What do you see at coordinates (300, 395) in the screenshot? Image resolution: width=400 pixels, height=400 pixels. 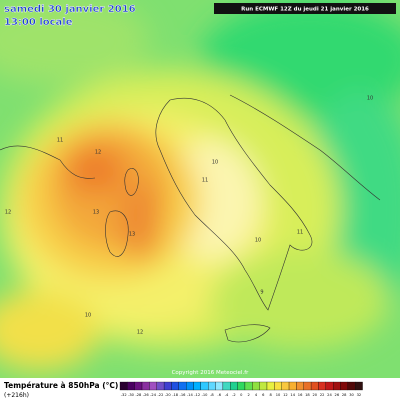 I see `scale-label: 16` at bounding box center [300, 395].